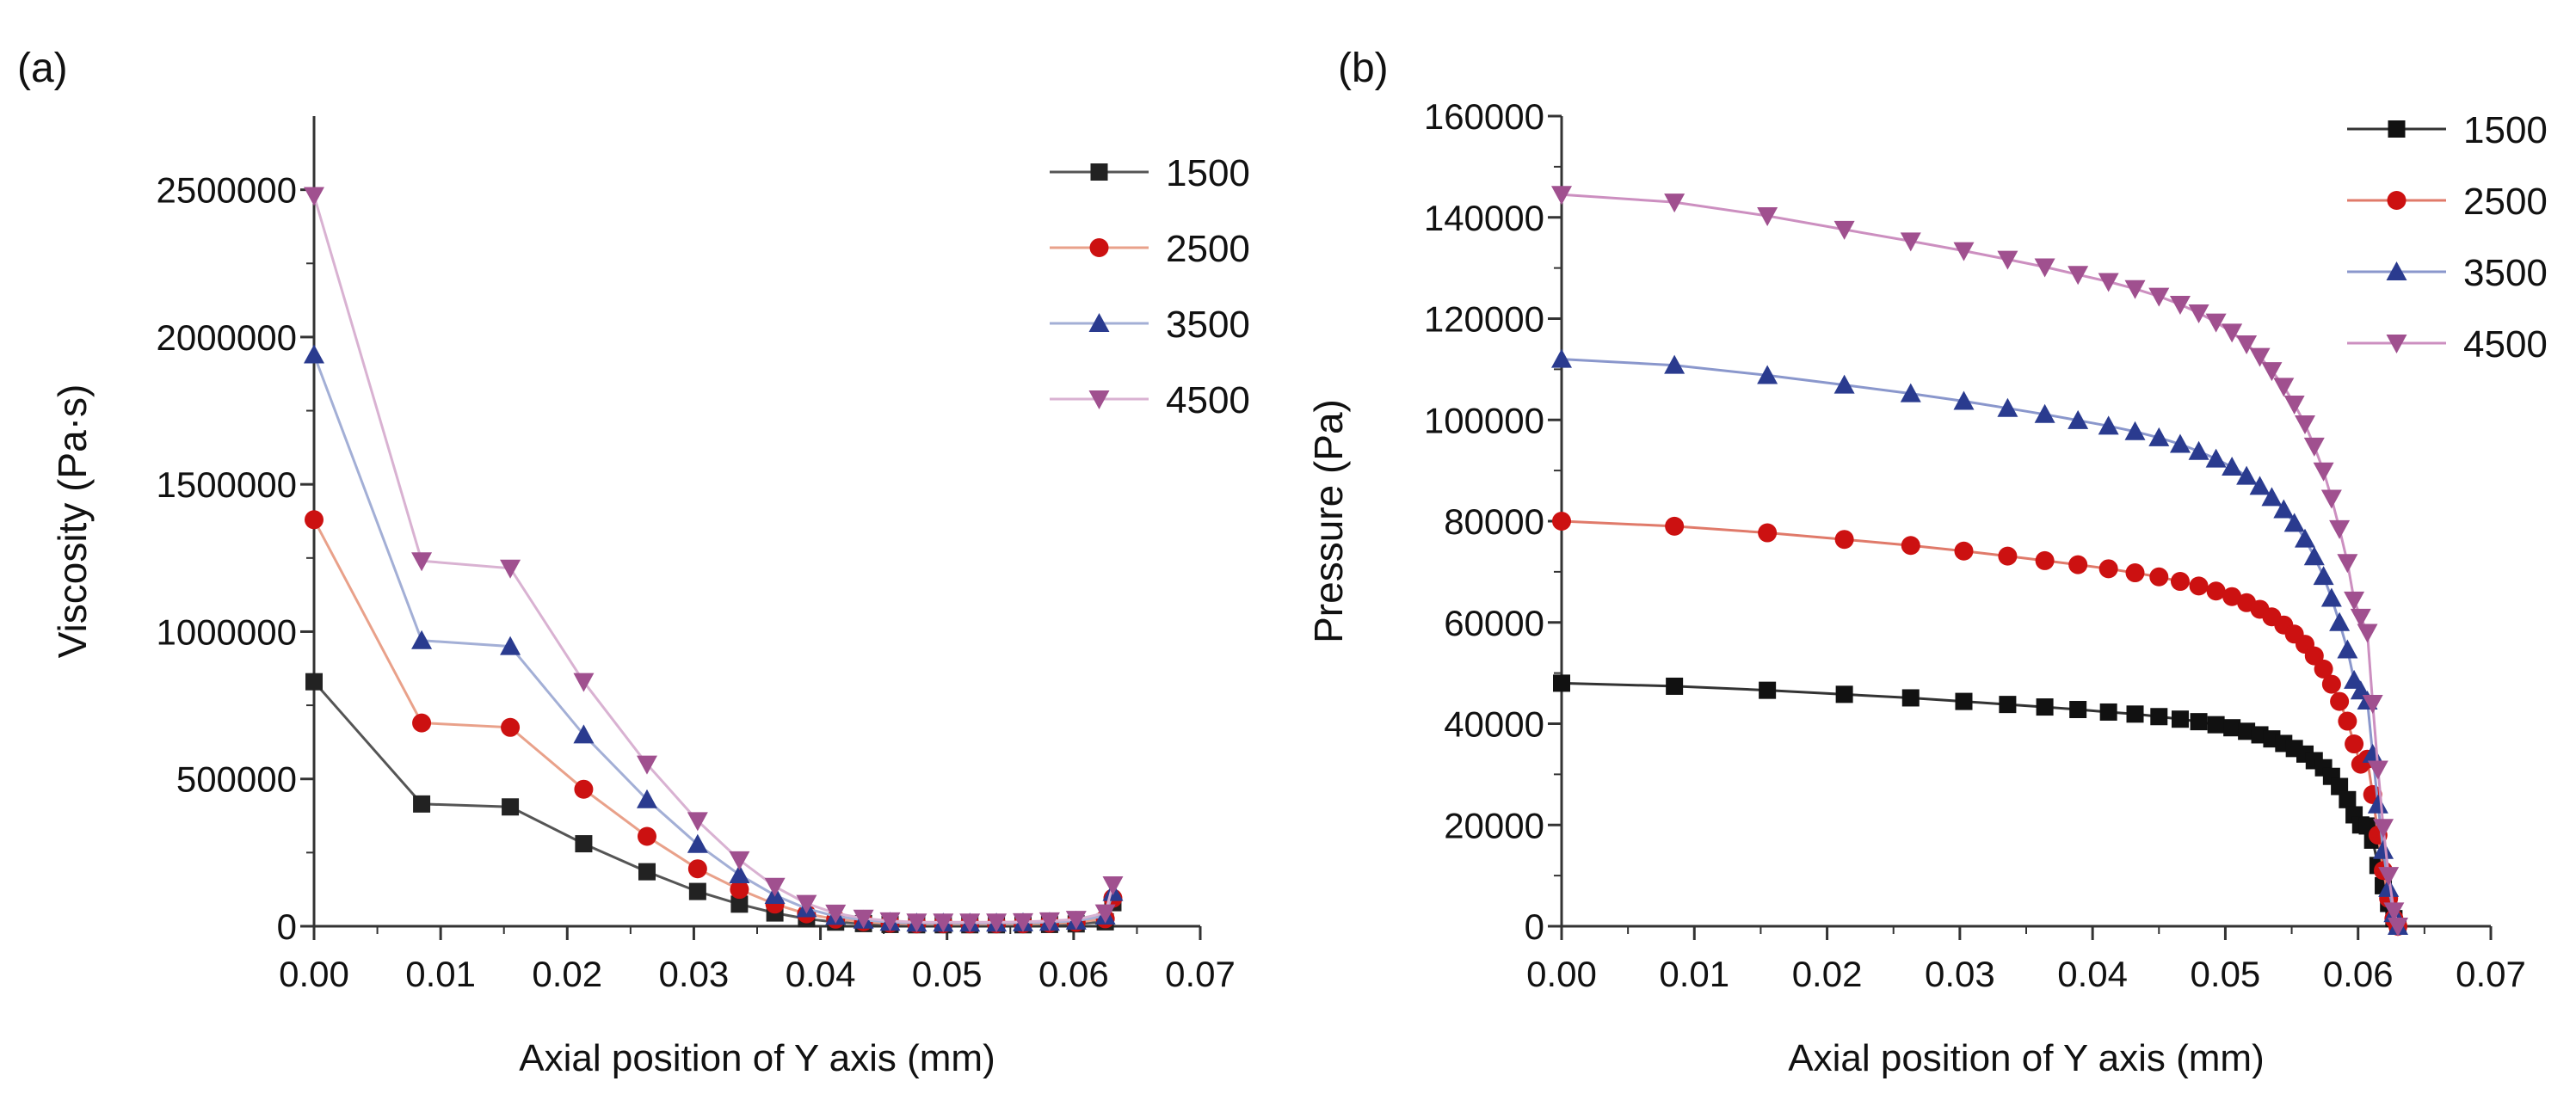 Image resolution: width=2576 pixels, height=1112 pixels. Describe the element at coordinates (237, 779) in the screenshot. I see `y-tick-label: 500000` at that location.